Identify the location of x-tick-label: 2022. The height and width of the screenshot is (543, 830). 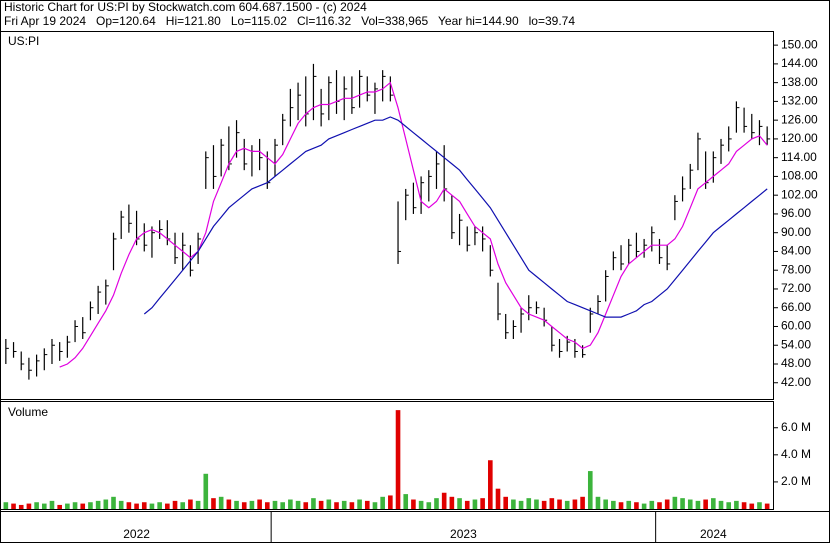
(136, 534).